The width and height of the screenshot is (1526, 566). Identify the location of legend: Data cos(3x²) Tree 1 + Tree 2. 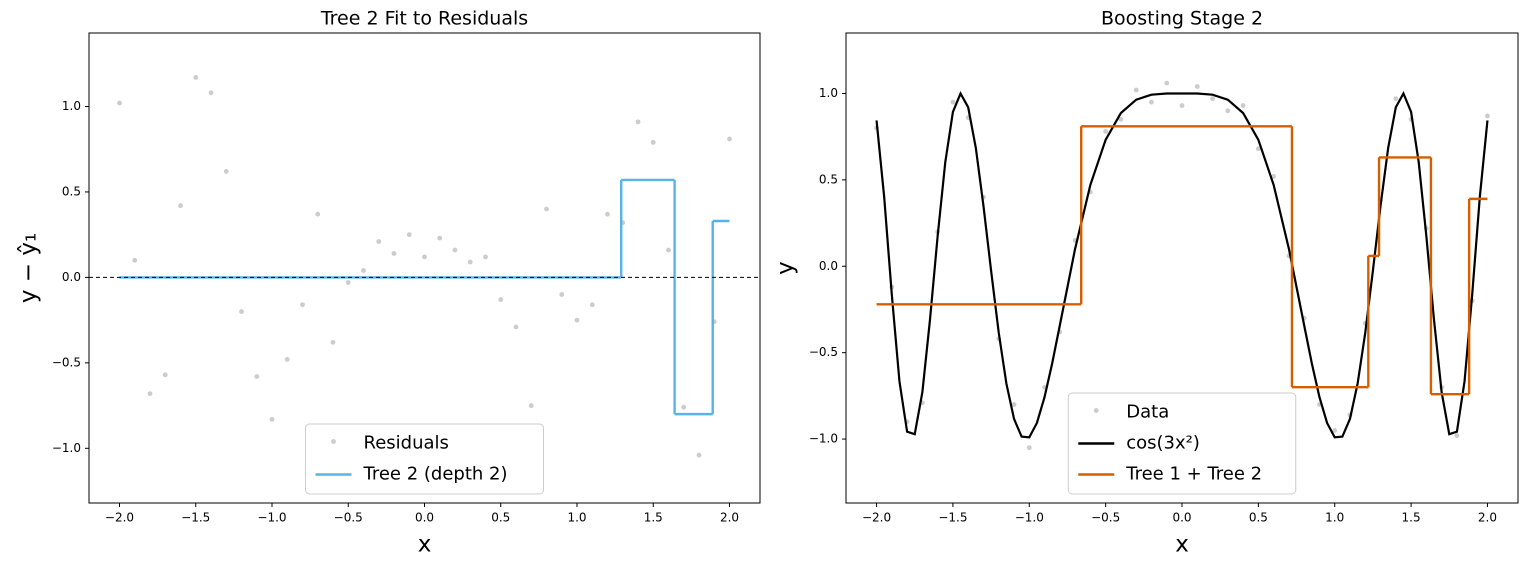
(1182, 443).